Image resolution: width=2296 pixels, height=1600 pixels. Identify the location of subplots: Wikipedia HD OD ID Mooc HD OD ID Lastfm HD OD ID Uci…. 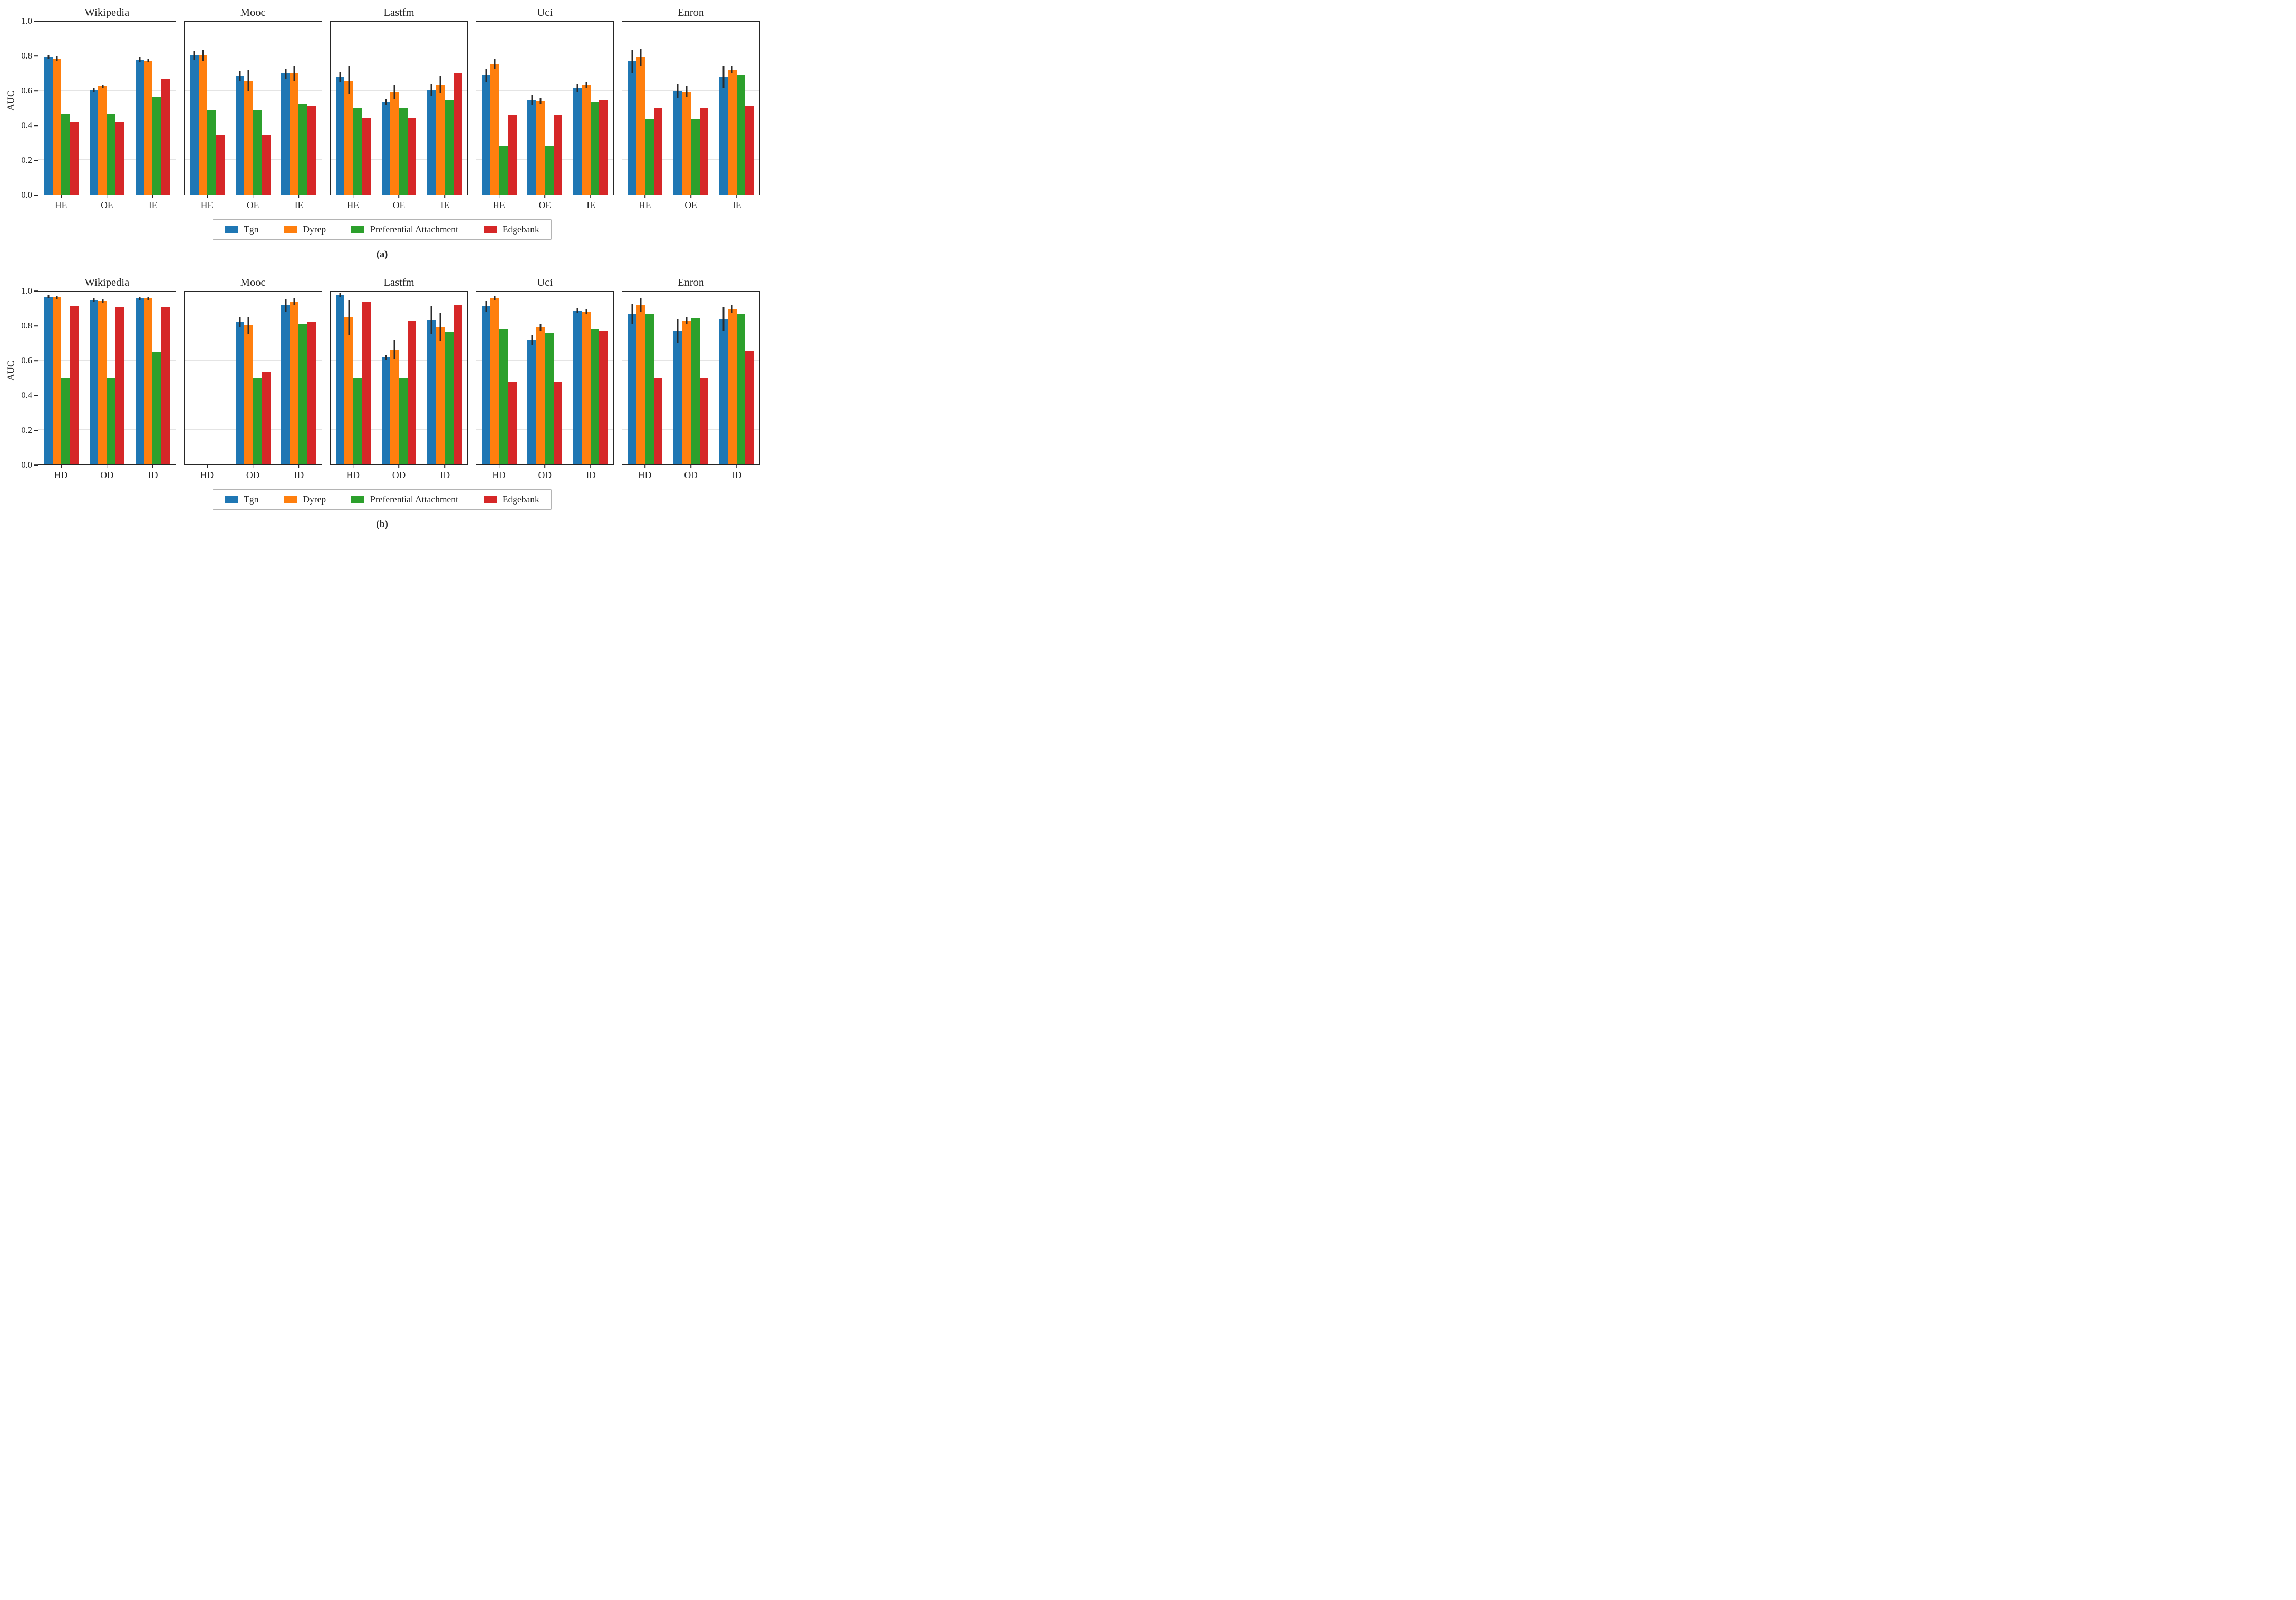
(399, 378).